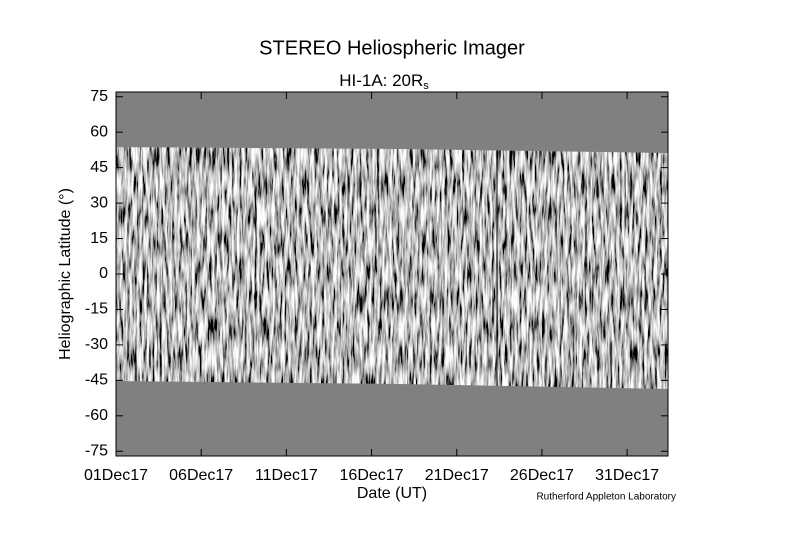 The image size is (785, 538). I want to click on y-tick-label: 75, so click(99, 96).